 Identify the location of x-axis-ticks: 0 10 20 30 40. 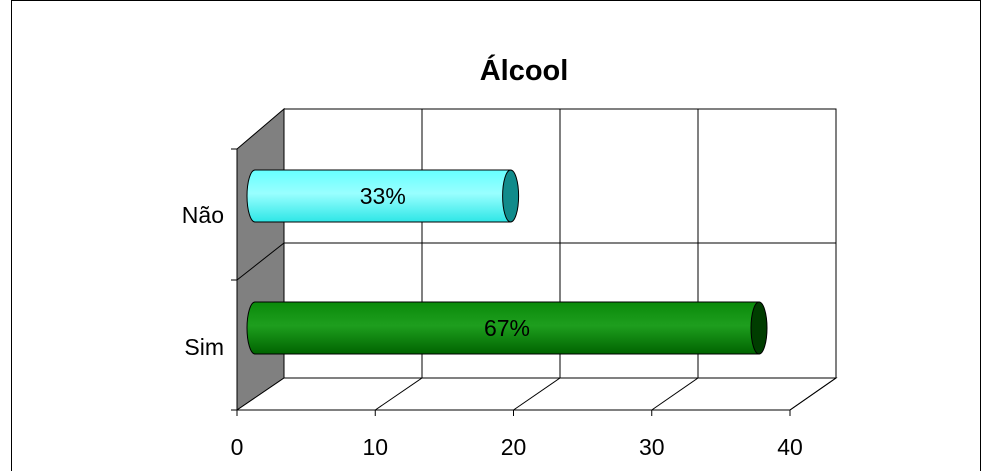
(517, 435).